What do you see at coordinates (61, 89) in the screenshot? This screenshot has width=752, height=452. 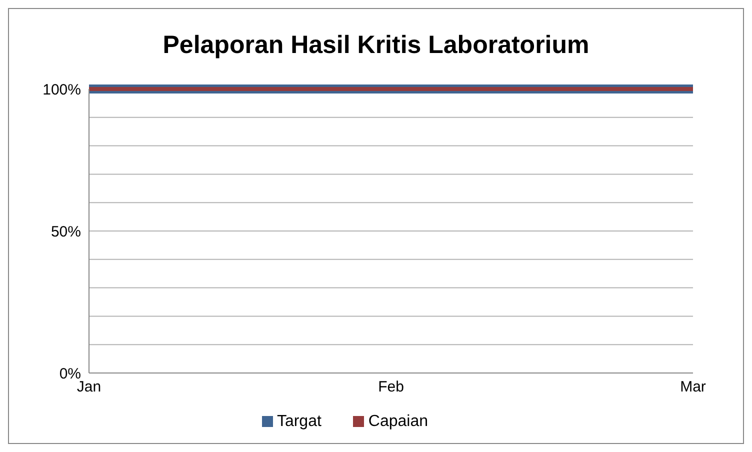 I see `y-tick-label: 100%` at bounding box center [61, 89].